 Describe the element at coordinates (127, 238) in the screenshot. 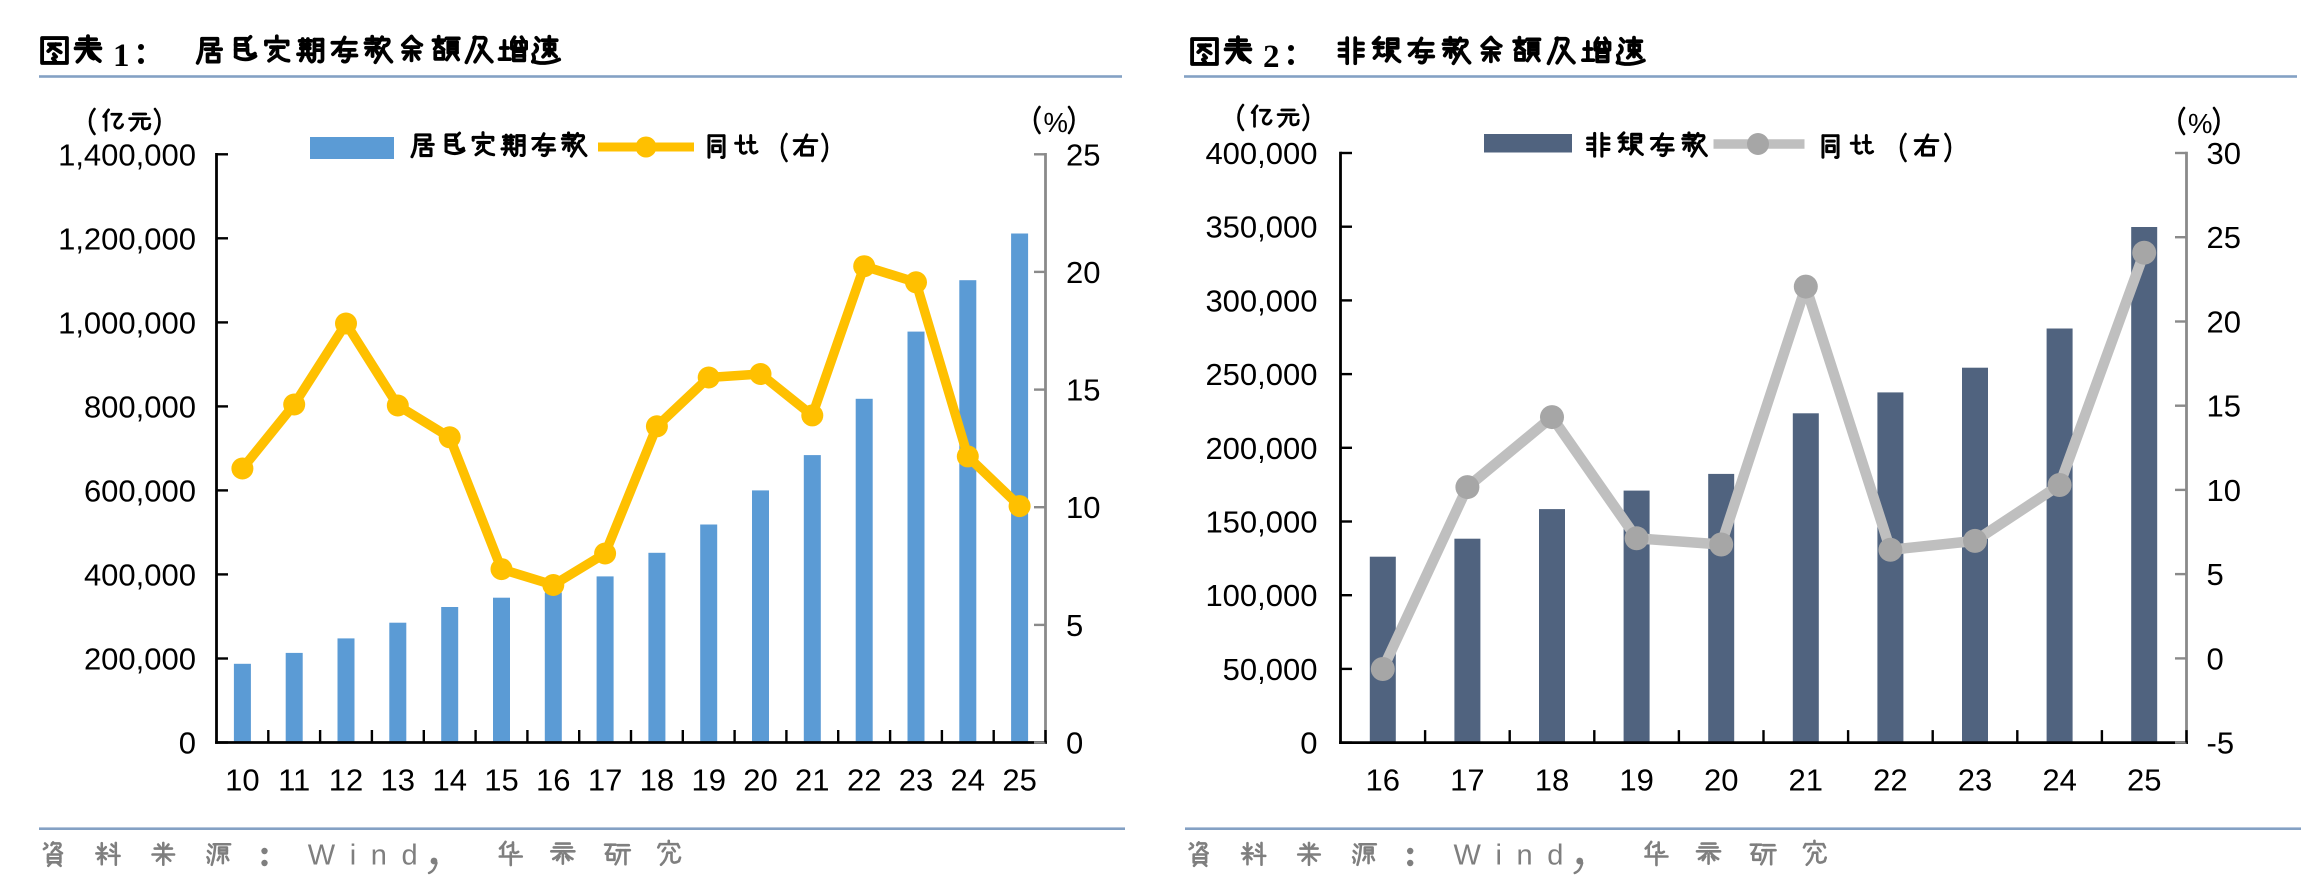

I see `svg-text: 1,200,000` at that location.